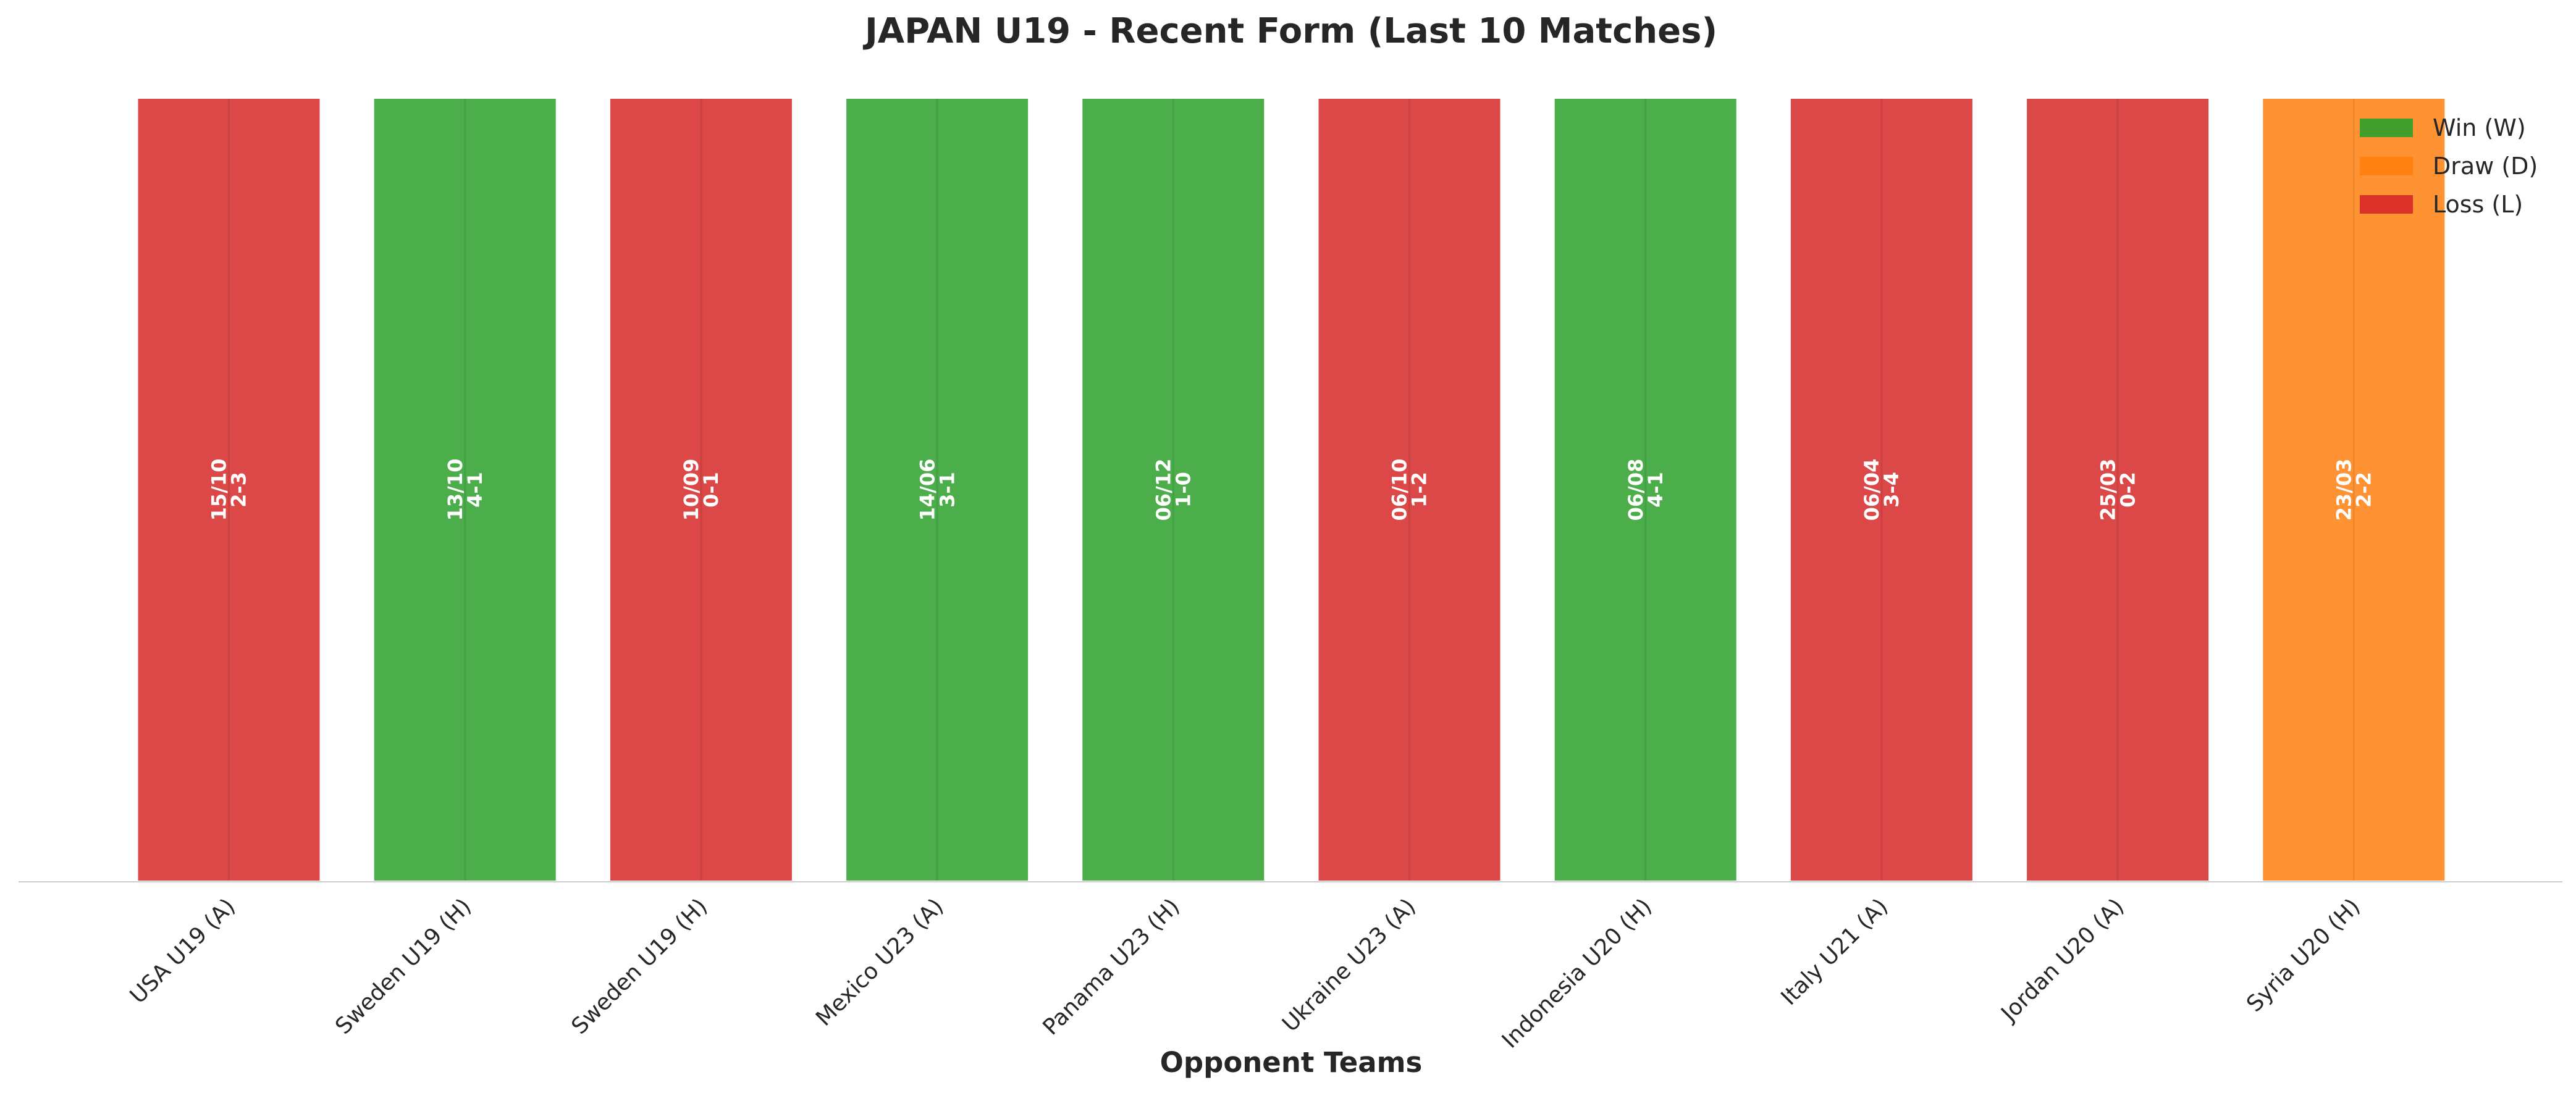  I want to click on match-date-label: 14/06, so click(927, 490).